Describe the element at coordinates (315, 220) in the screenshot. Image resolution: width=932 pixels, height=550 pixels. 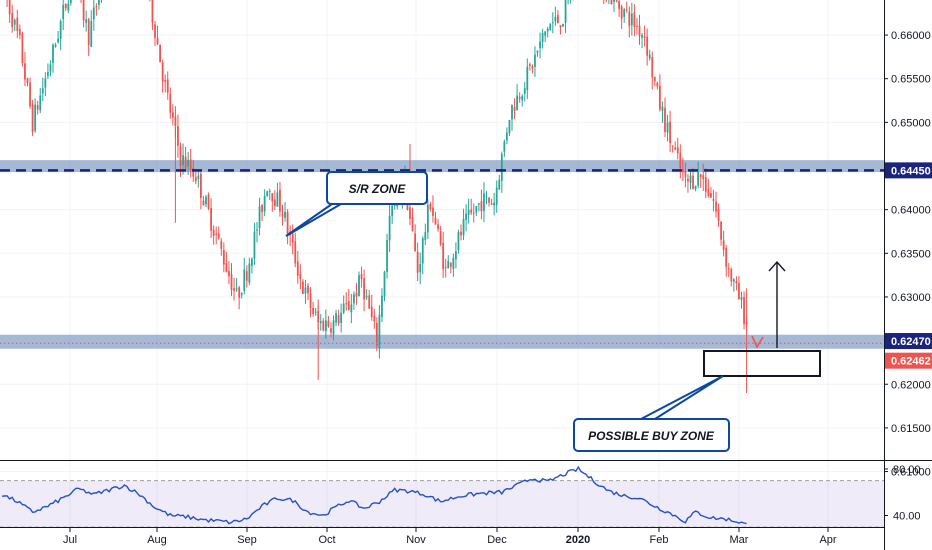
I see `sr-zone-pointer` at that location.